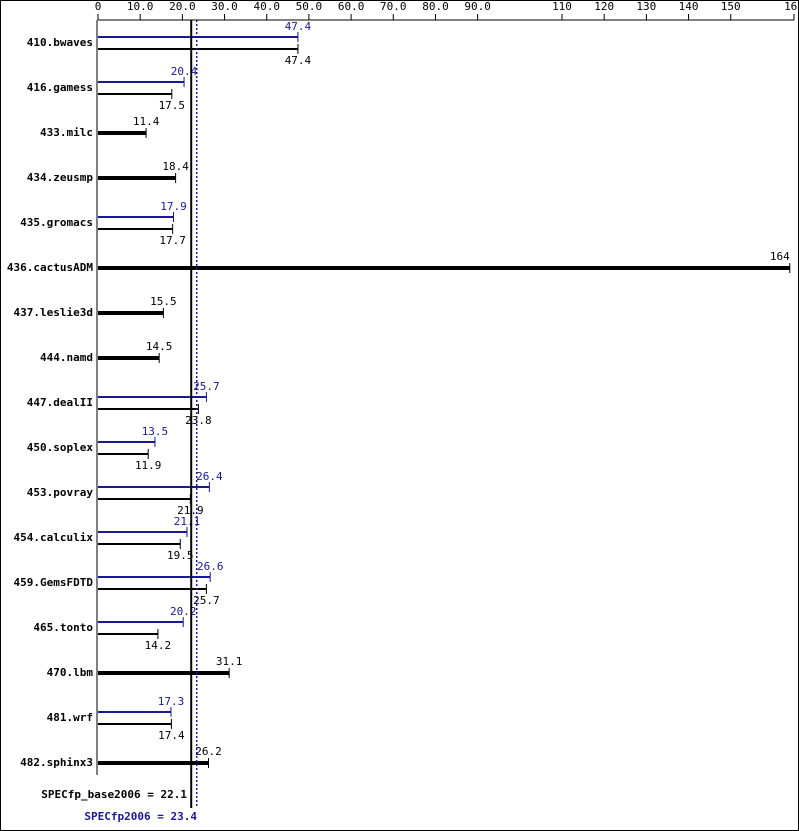 Image resolution: width=799 pixels, height=831 pixels. Describe the element at coordinates (562, 6) in the screenshot. I see `x-tick-label: 110` at that location.